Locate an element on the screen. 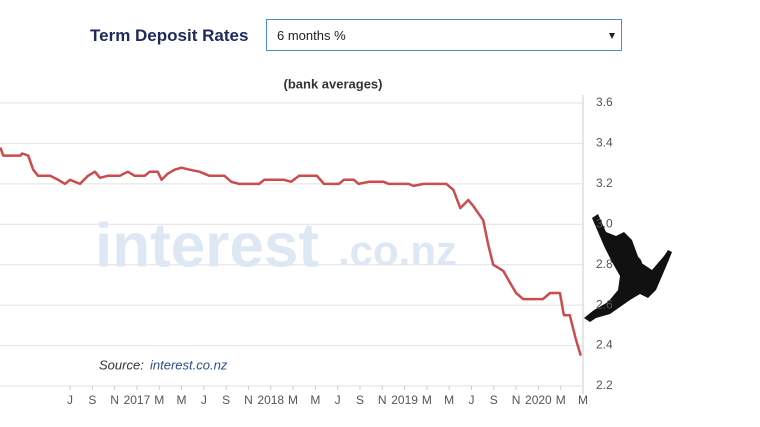 The width and height of the screenshot is (760, 427). y-tick-label: 3.6 is located at coordinates (604, 102).